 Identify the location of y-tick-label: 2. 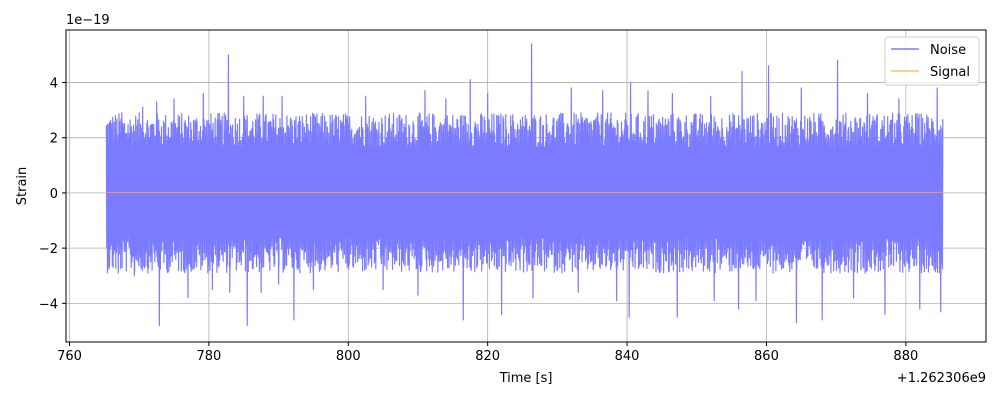
(54, 139).